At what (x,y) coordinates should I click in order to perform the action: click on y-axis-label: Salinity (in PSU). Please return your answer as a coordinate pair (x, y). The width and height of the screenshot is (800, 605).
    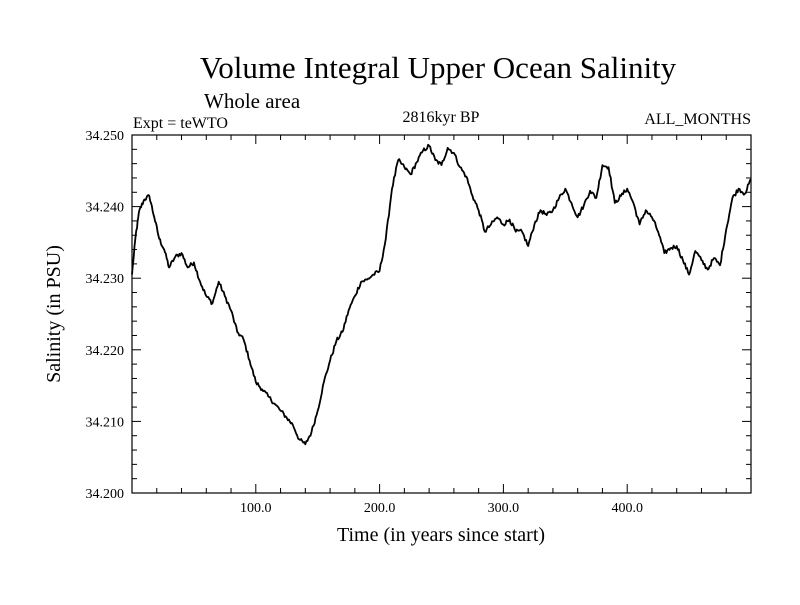
    Looking at the image, I should click on (54, 314).